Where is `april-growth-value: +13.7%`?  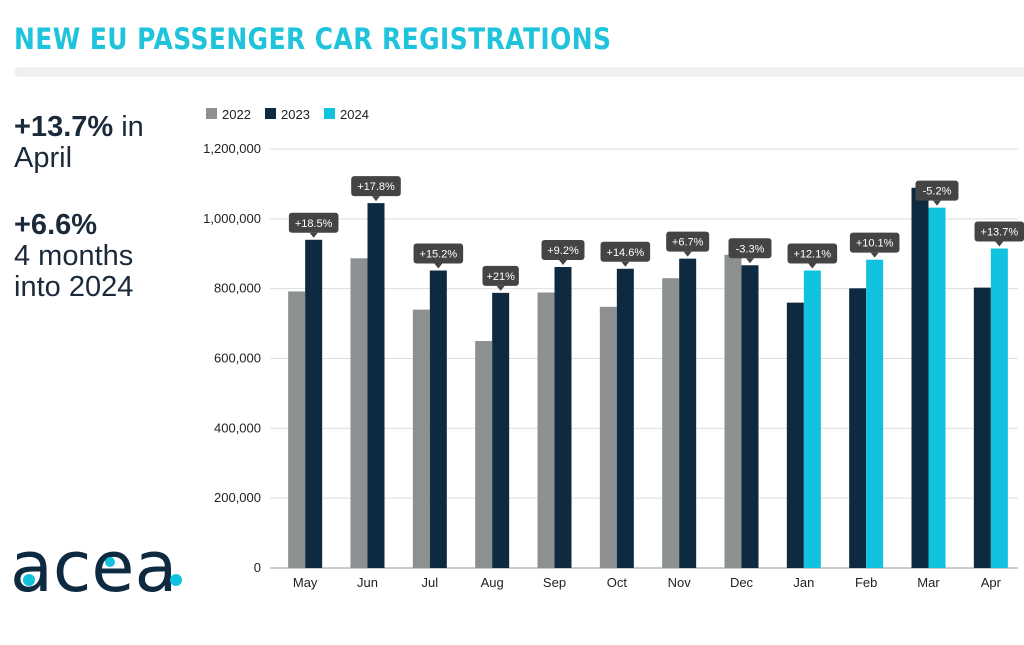 april-growth-value: +13.7% is located at coordinates (64, 127).